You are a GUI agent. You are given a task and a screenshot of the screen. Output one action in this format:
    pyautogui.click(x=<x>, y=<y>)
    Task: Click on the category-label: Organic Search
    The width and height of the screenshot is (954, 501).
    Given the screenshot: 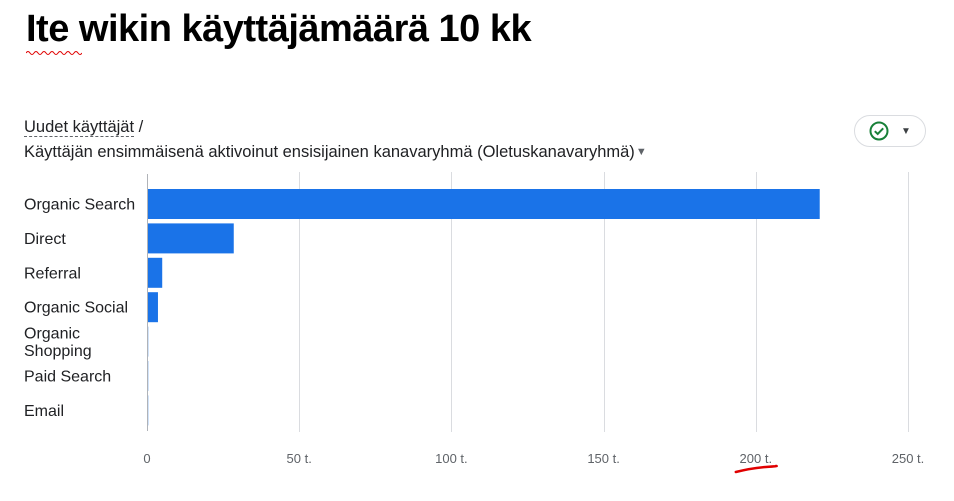 What is the action you would take?
    pyautogui.click(x=79, y=205)
    